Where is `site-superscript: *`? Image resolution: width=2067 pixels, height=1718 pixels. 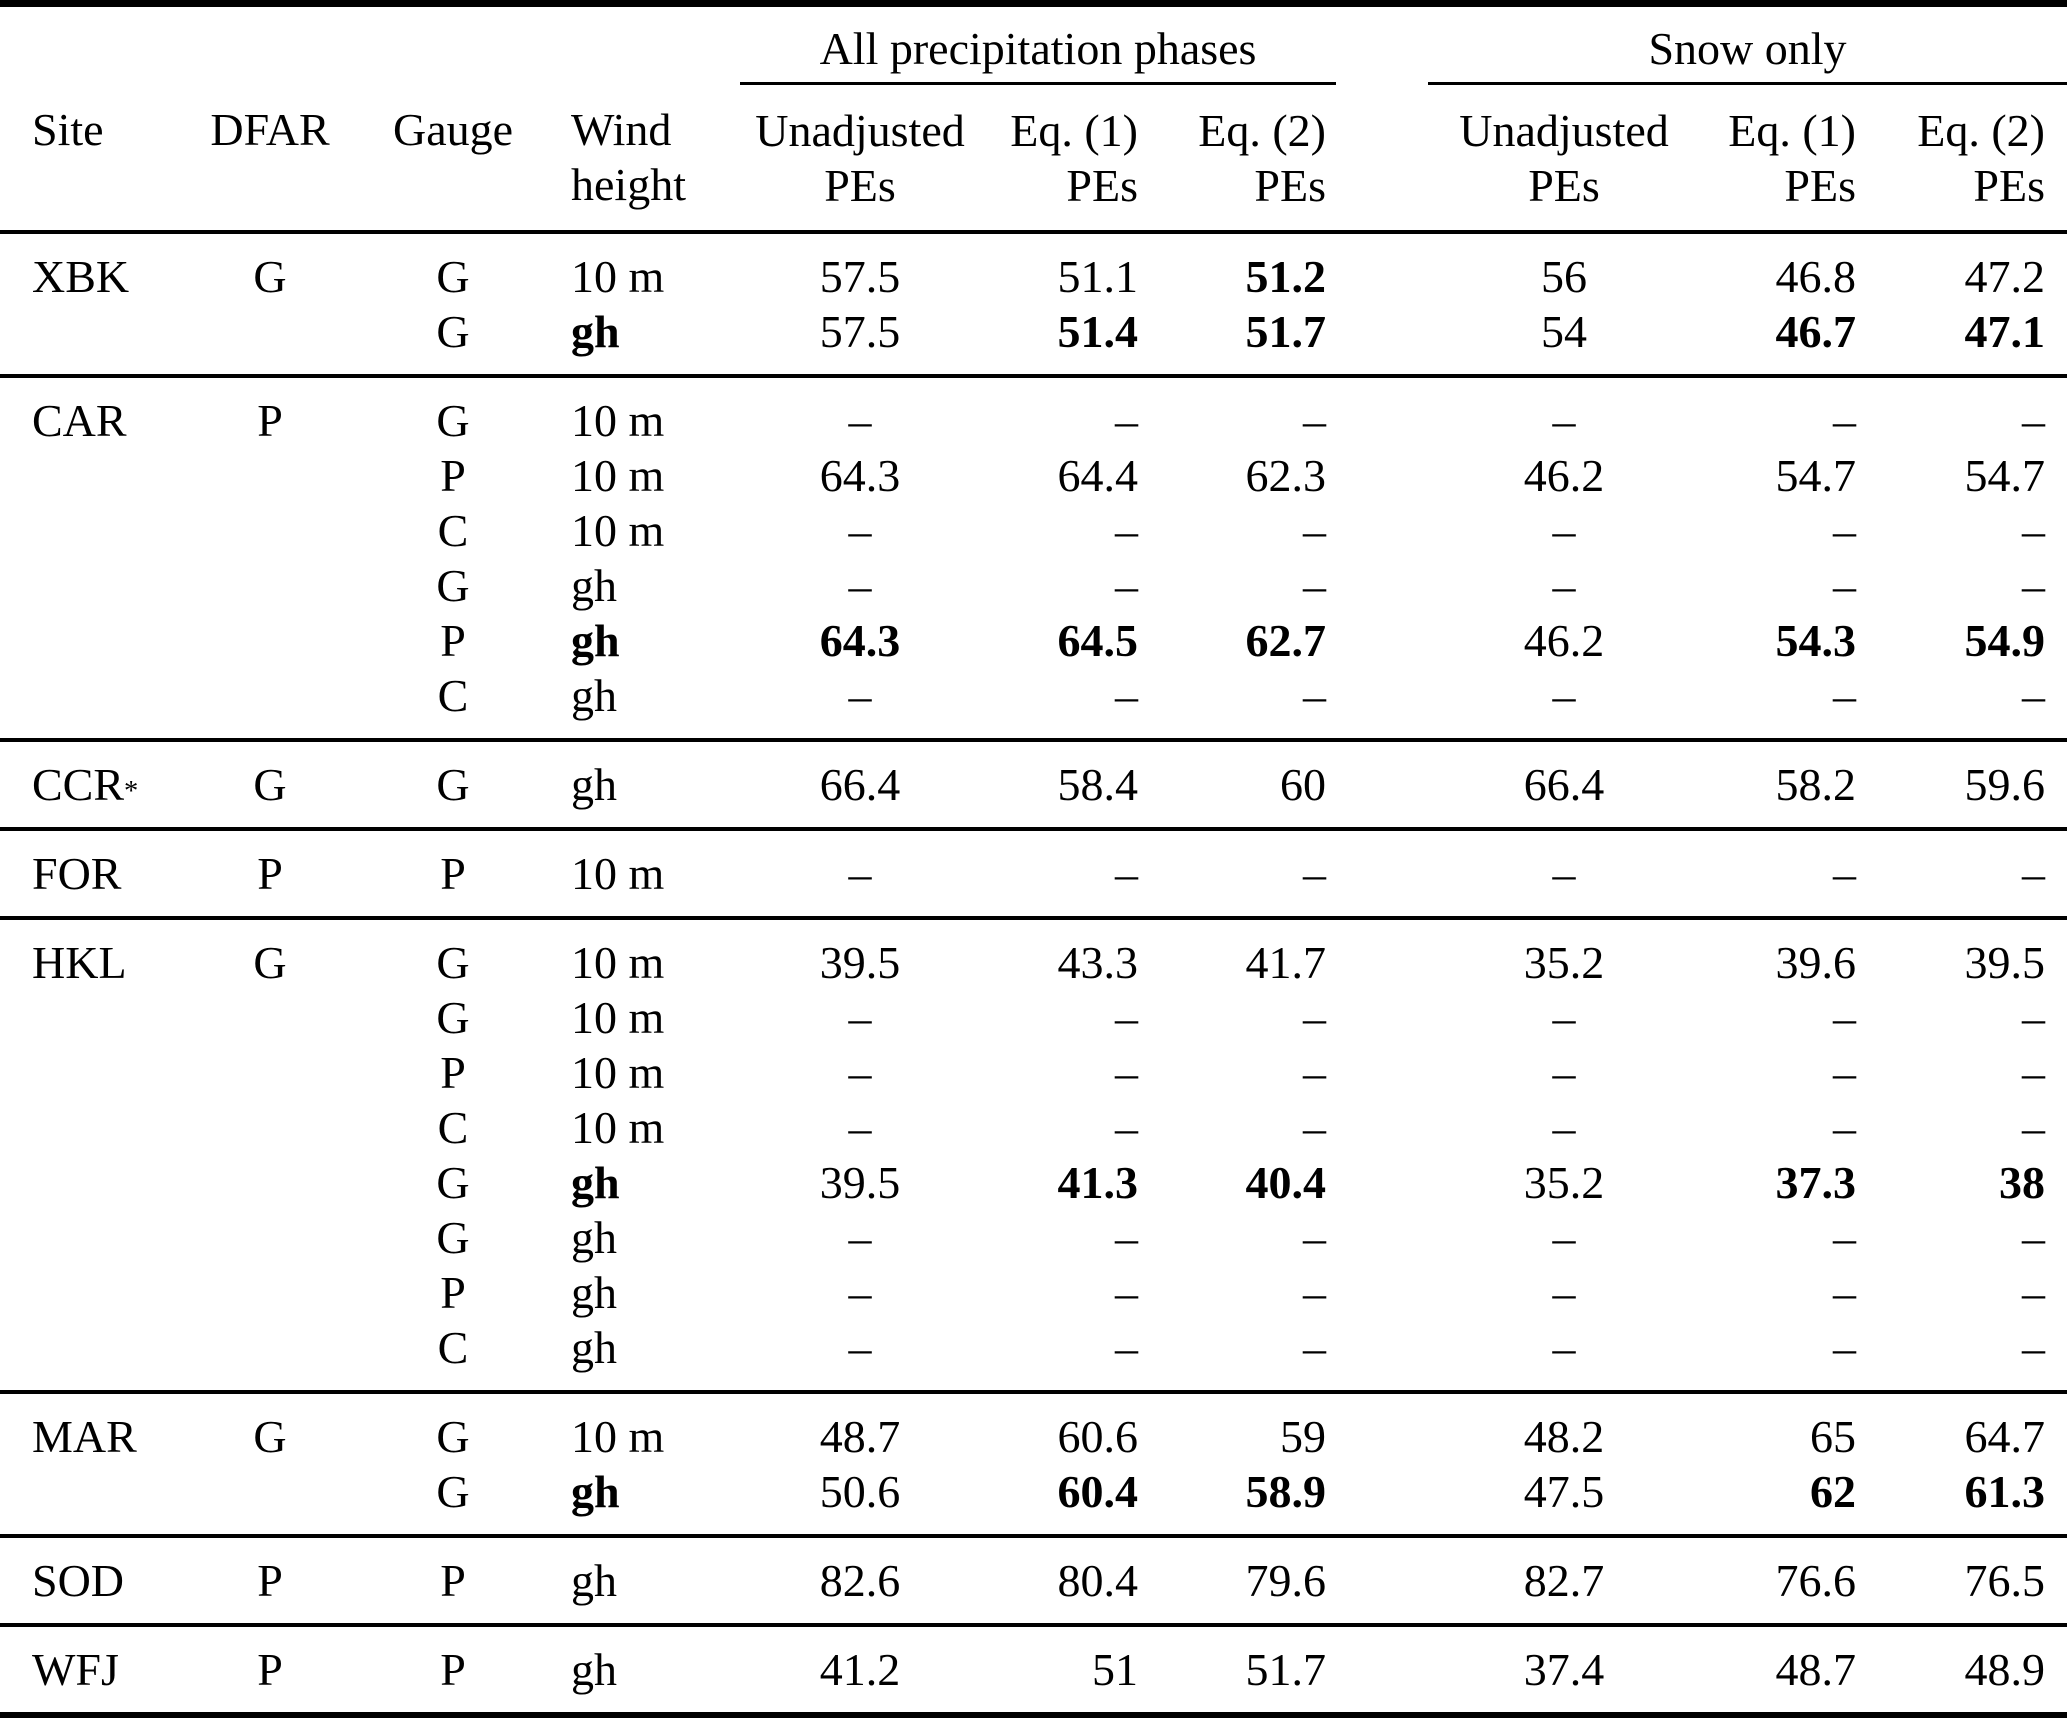 site-superscript: * is located at coordinates (131, 791).